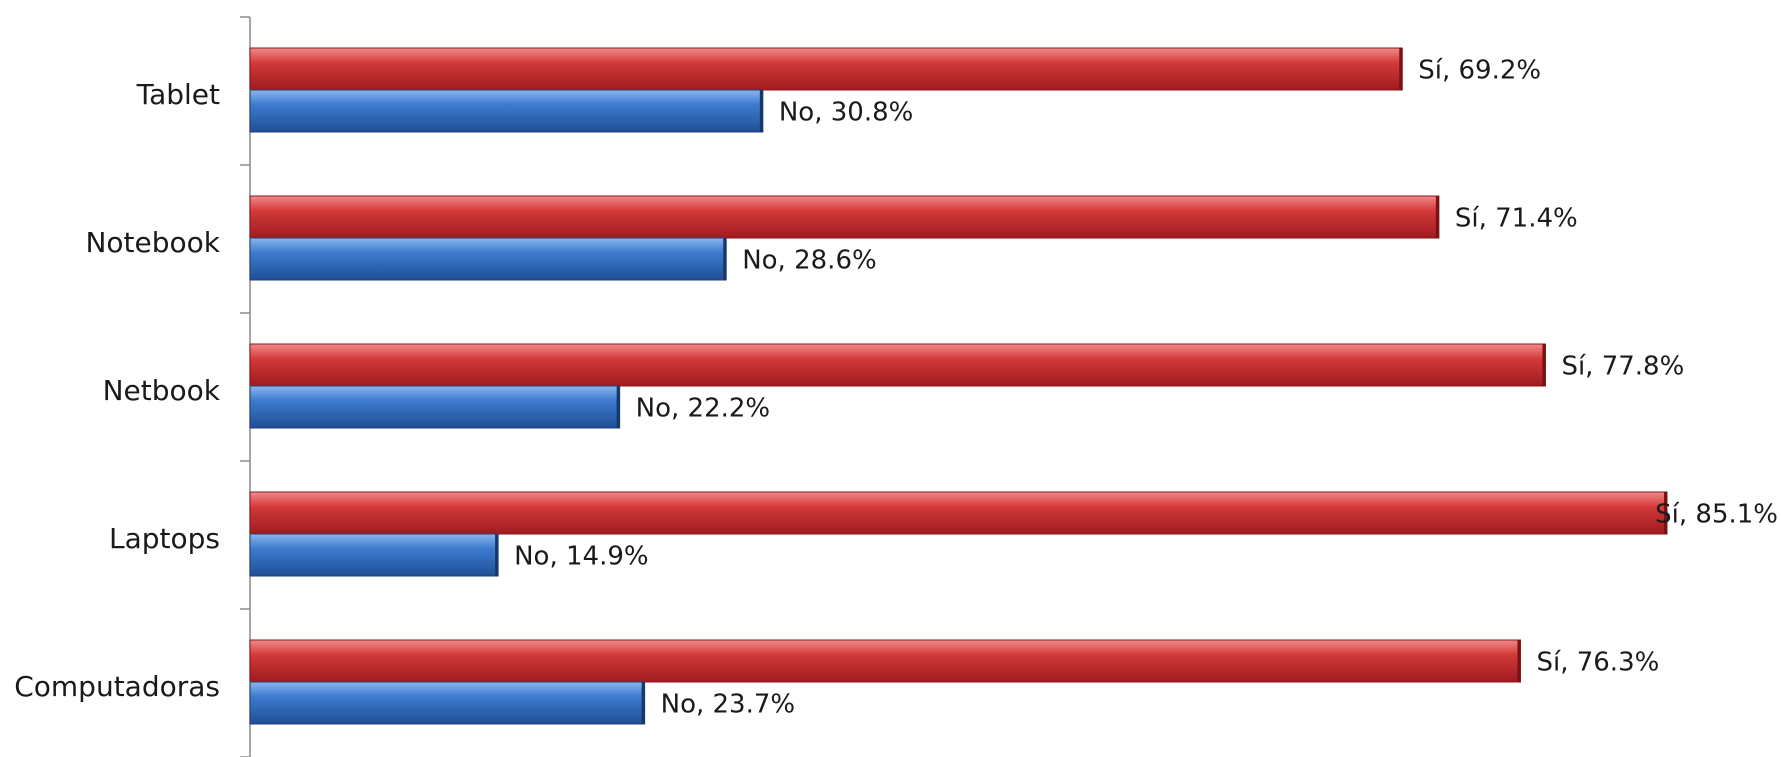 The width and height of the screenshot is (1781, 757). What do you see at coordinates (581, 557) in the screenshot?
I see `data-label-no: No, 14.9%` at bounding box center [581, 557].